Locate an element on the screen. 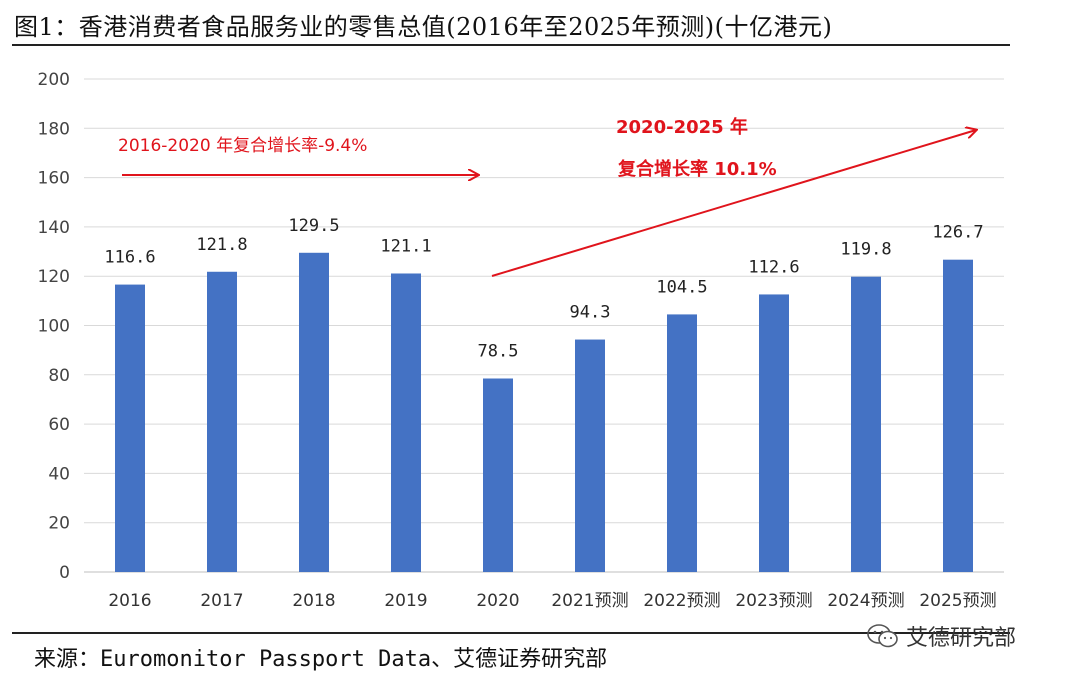  chart-title: 图1：香港消费者食品服务业的零售总值(2016年至2025年预测)(十亿港元) is located at coordinates (423, 27).